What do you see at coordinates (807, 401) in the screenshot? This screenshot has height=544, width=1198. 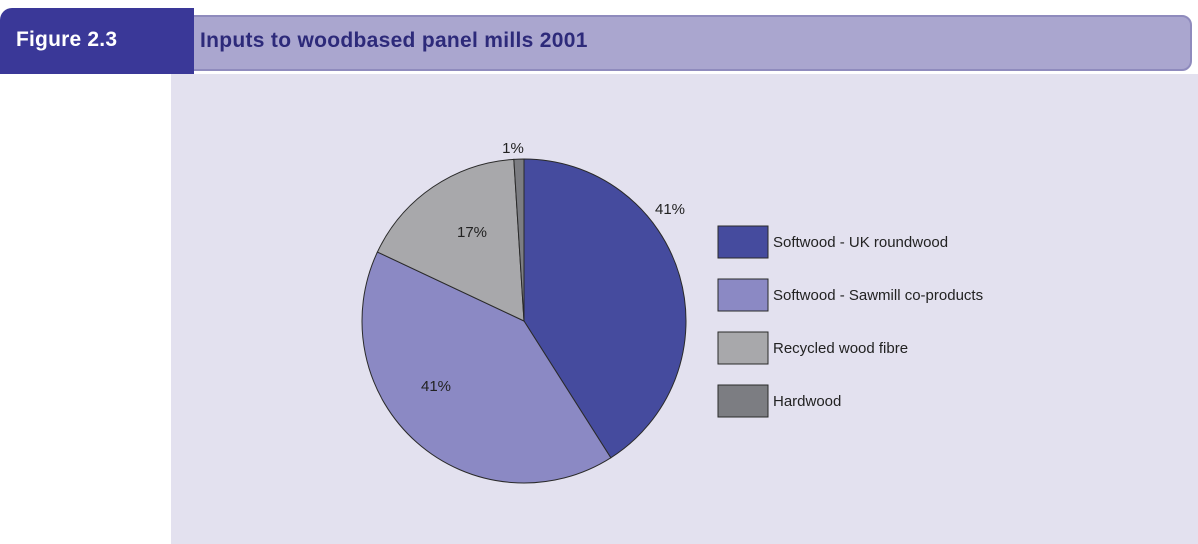 I see `legend-label: Hardwood` at bounding box center [807, 401].